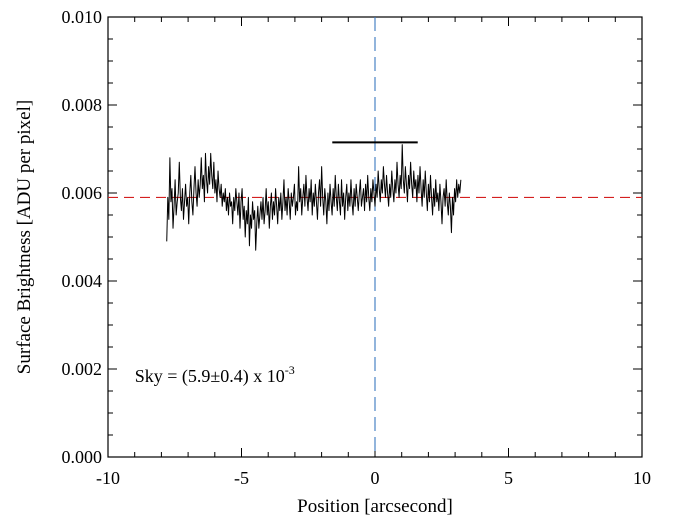 The height and width of the screenshot is (518, 673). What do you see at coordinates (82, 105) in the screenshot?
I see `y-tick-label: 0.008` at bounding box center [82, 105].